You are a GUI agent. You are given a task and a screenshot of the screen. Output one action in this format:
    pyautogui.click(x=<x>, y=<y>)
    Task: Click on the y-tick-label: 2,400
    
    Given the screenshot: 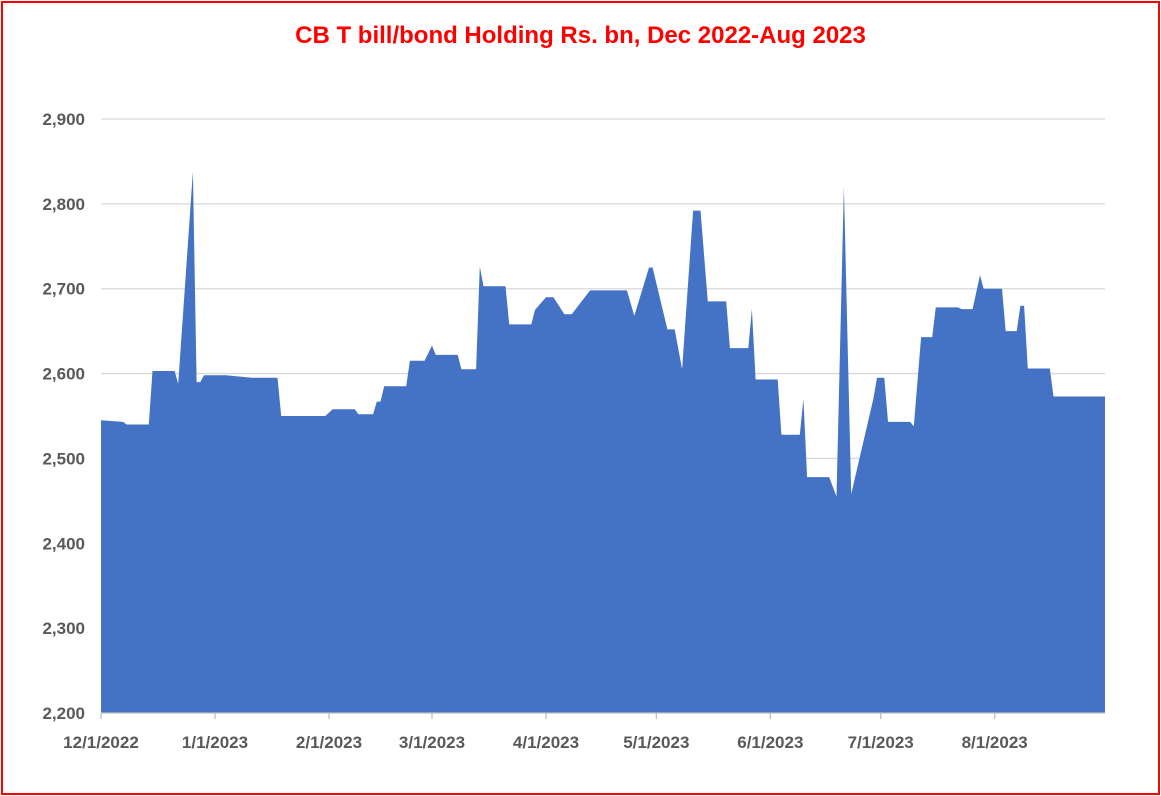 What is the action you would take?
    pyautogui.click(x=63, y=543)
    